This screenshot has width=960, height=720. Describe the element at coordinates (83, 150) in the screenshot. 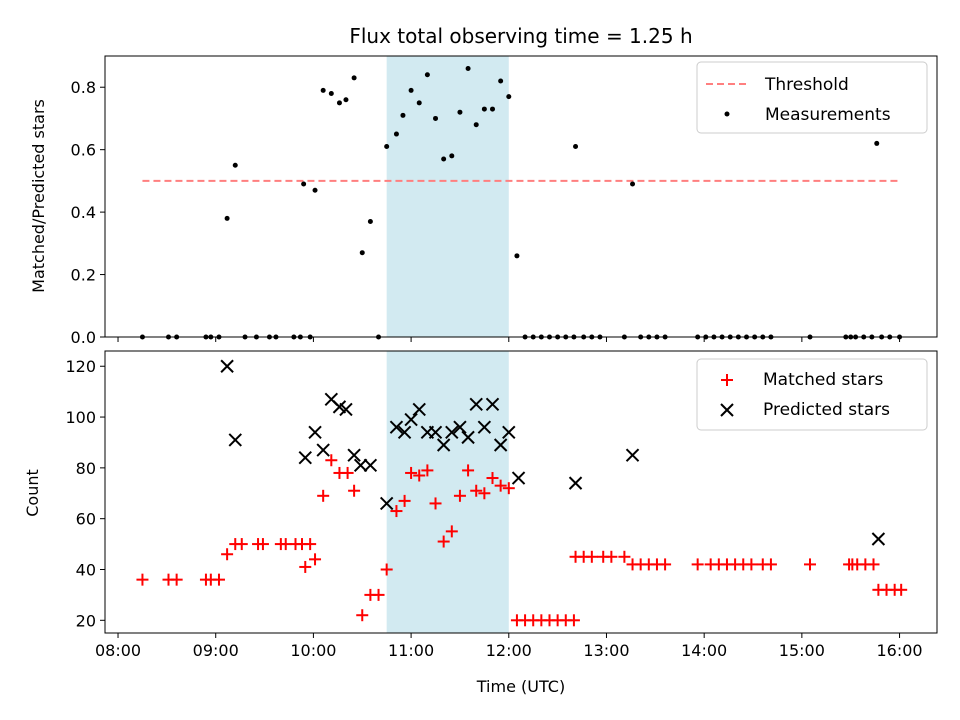

I see `top-y-tick-label: 0.6` at that location.